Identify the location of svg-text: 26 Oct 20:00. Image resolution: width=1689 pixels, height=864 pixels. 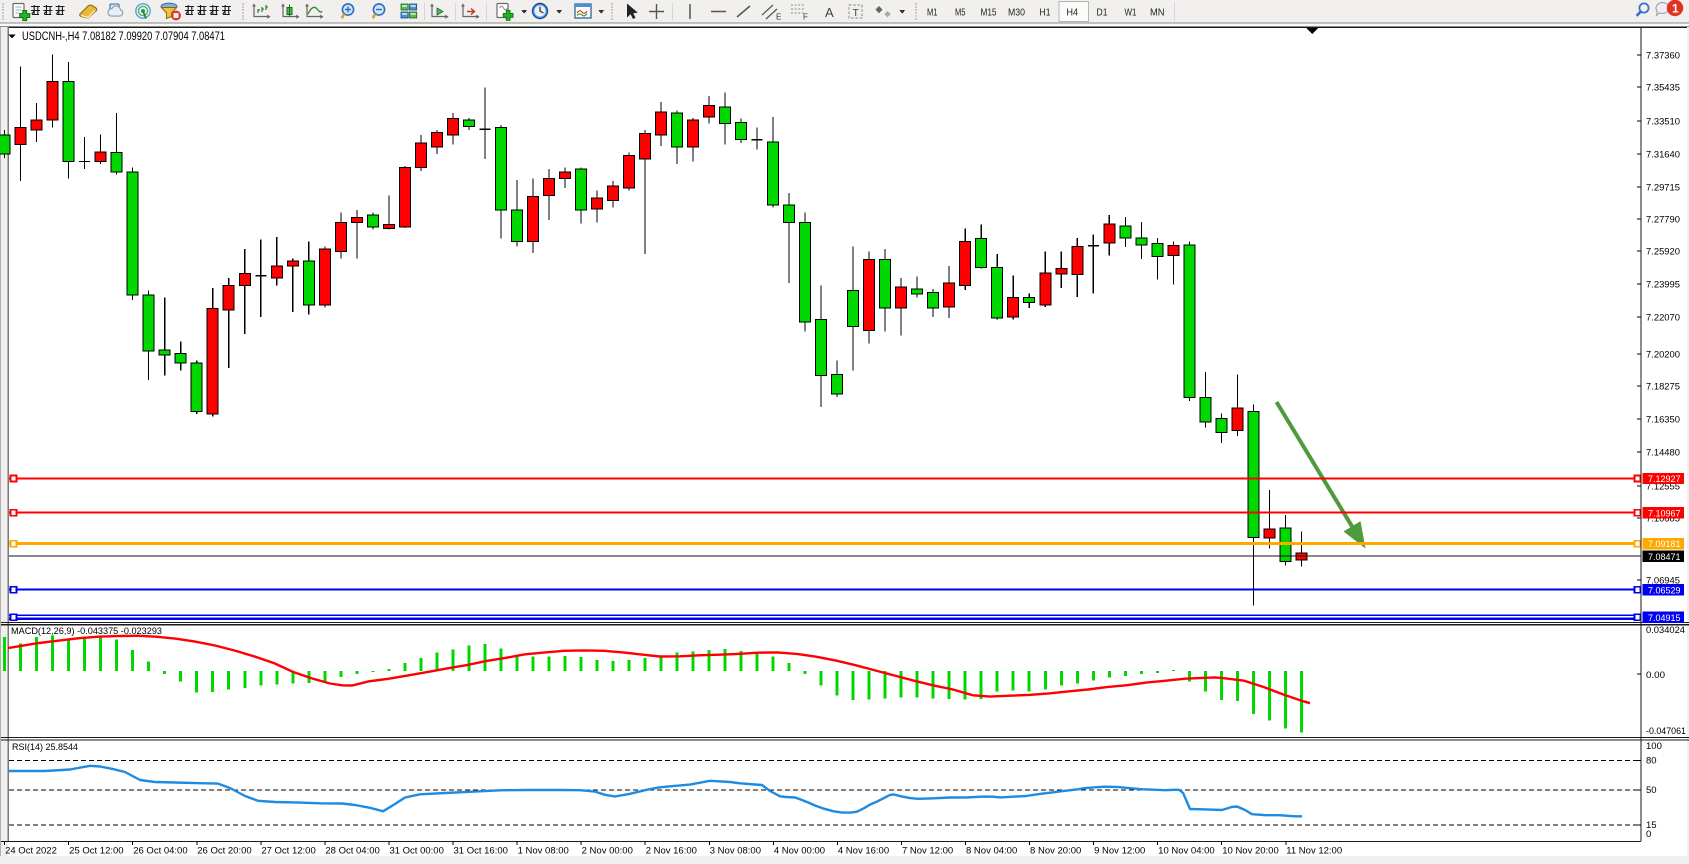
(224, 851).